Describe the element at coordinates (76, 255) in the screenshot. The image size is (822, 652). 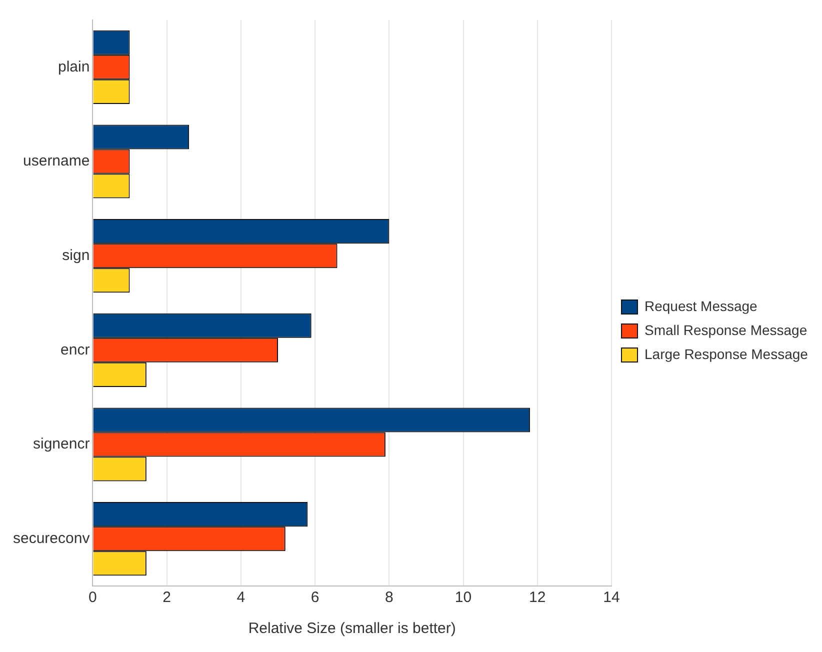
I see `y-tick-label: sign` at that location.